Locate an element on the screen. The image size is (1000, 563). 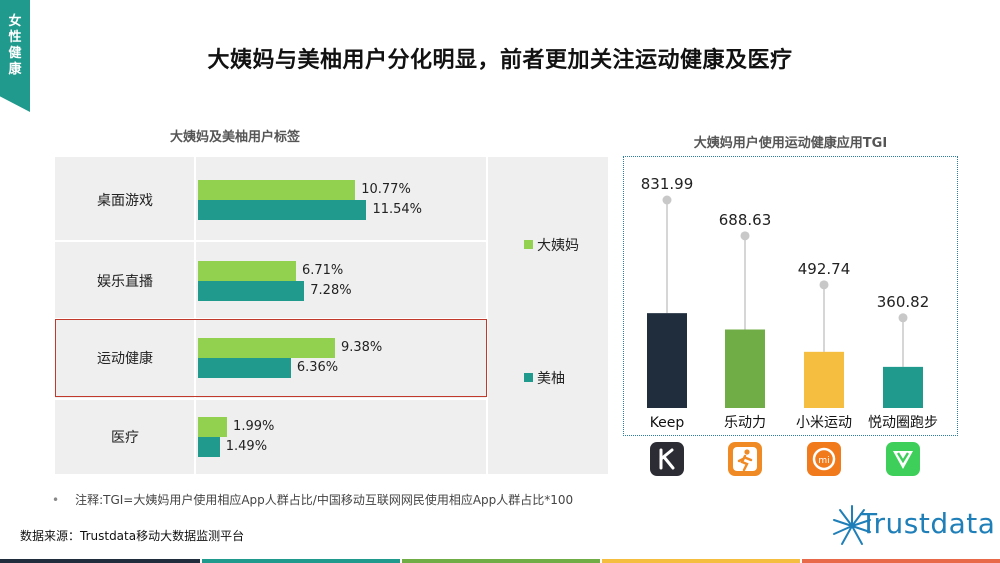
page-title: 大姨妈与美柚用户分化明显，前者更加关注运动健康及医疗 is located at coordinates (500, 60).